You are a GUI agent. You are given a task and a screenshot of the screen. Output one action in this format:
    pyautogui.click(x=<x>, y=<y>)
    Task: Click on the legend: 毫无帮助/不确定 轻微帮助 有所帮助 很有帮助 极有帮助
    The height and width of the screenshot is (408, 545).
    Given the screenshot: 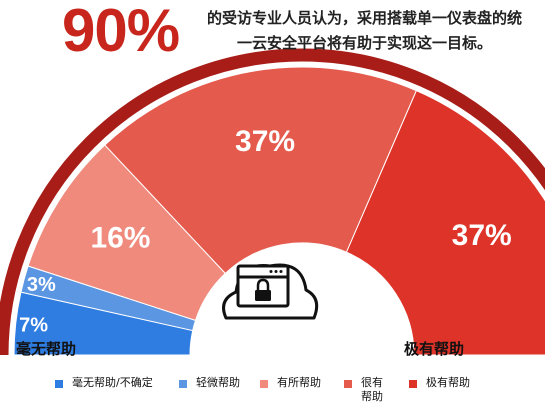 What is the action you would take?
    pyautogui.click(x=295, y=391)
    